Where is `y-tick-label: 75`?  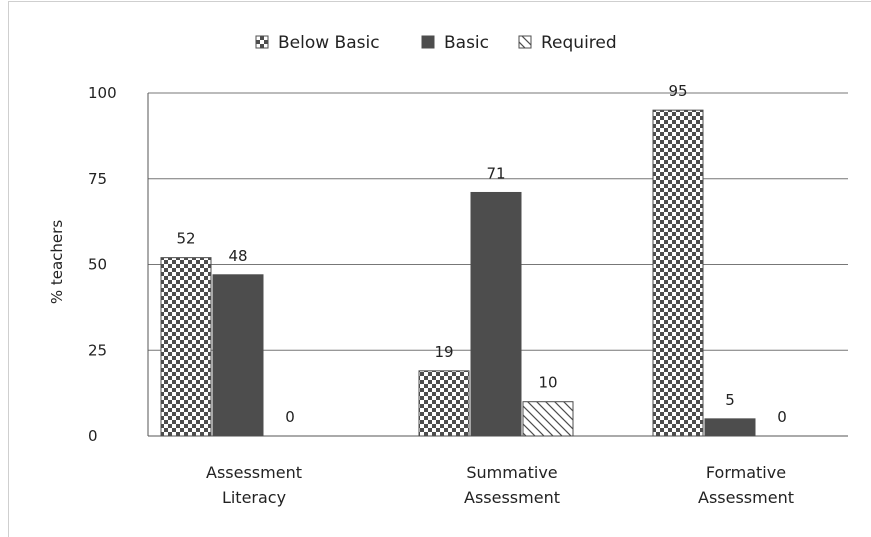
y-tick-label: 75 is located at coordinates (97, 179).